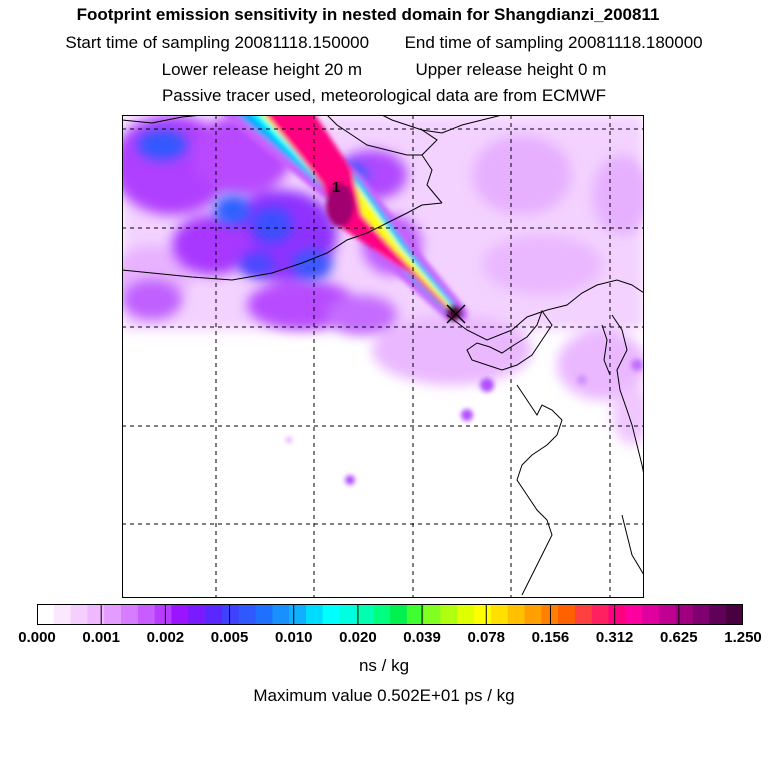  Describe the element at coordinates (343, 69) in the screenshot. I see `lower-release-value: 20 m` at that location.